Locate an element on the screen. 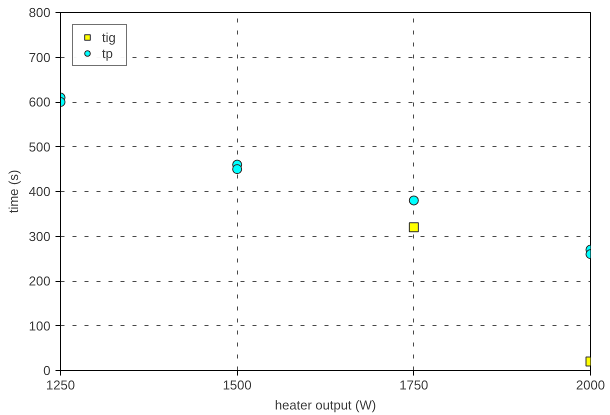 The width and height of the screenshot is (610, 415). y-tick-label: 800 is located at coordinates (39, 12).